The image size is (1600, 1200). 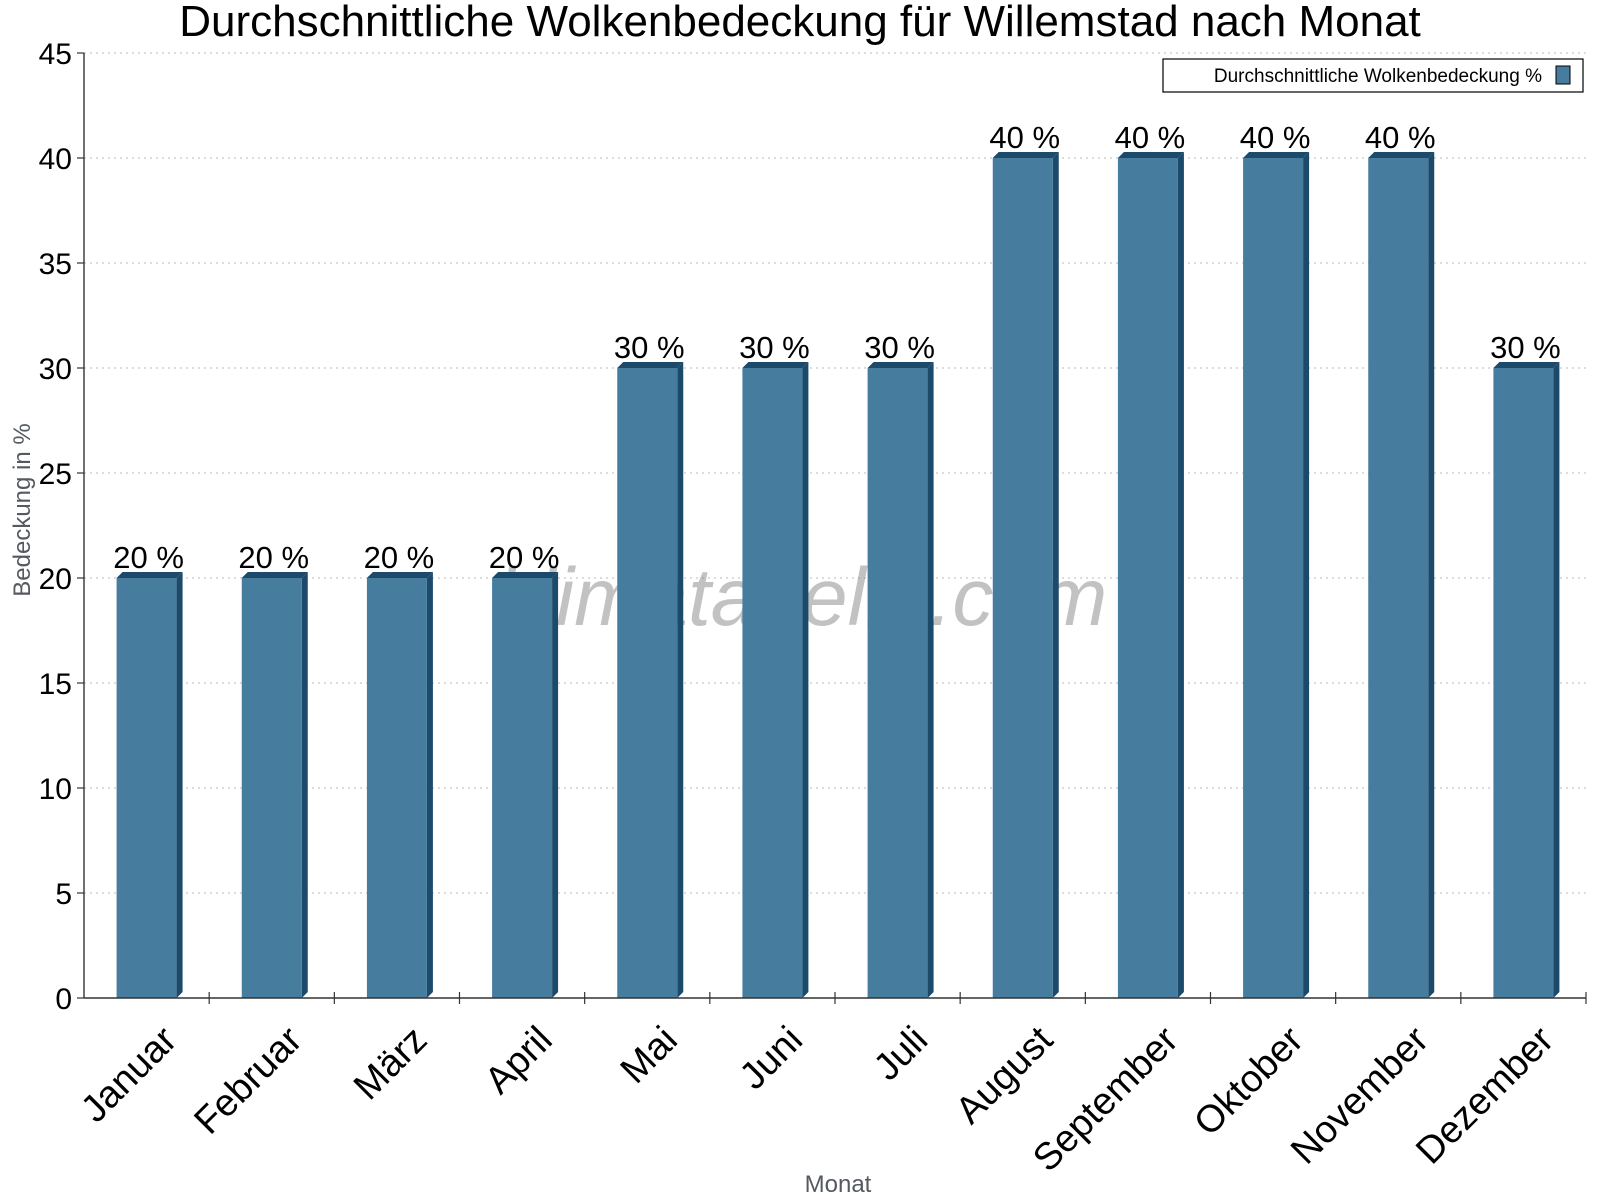 I want to click on y-tick-label: 40, so click(x=55, y=159).